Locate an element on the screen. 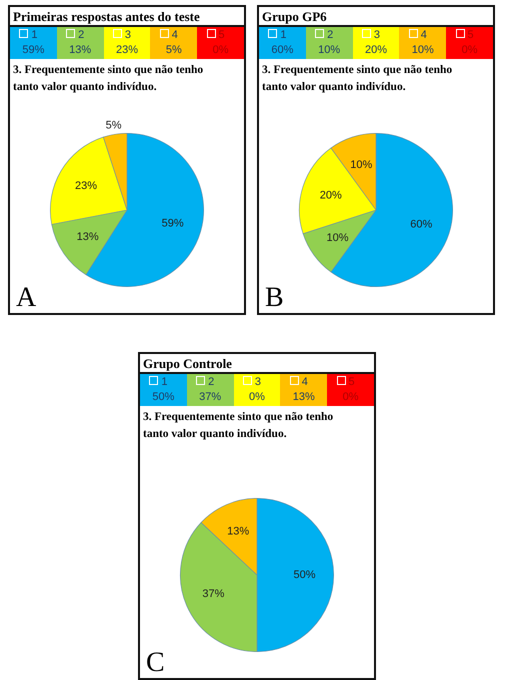 The image size is (508, 680). data-label: 60% is located at coordinates (421, 224).